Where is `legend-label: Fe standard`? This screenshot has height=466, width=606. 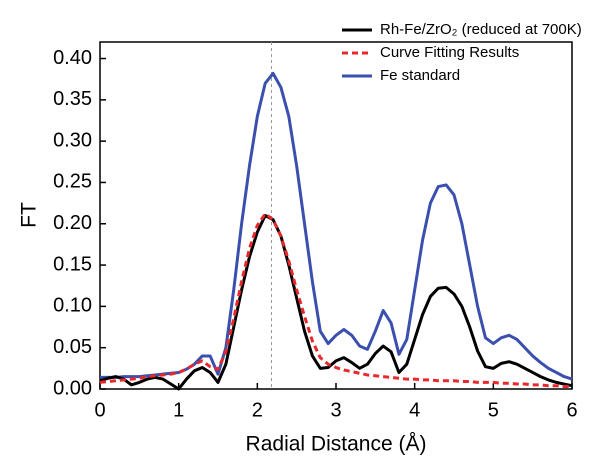
legend-label: Fe standard is located at coordinates (420, 75).